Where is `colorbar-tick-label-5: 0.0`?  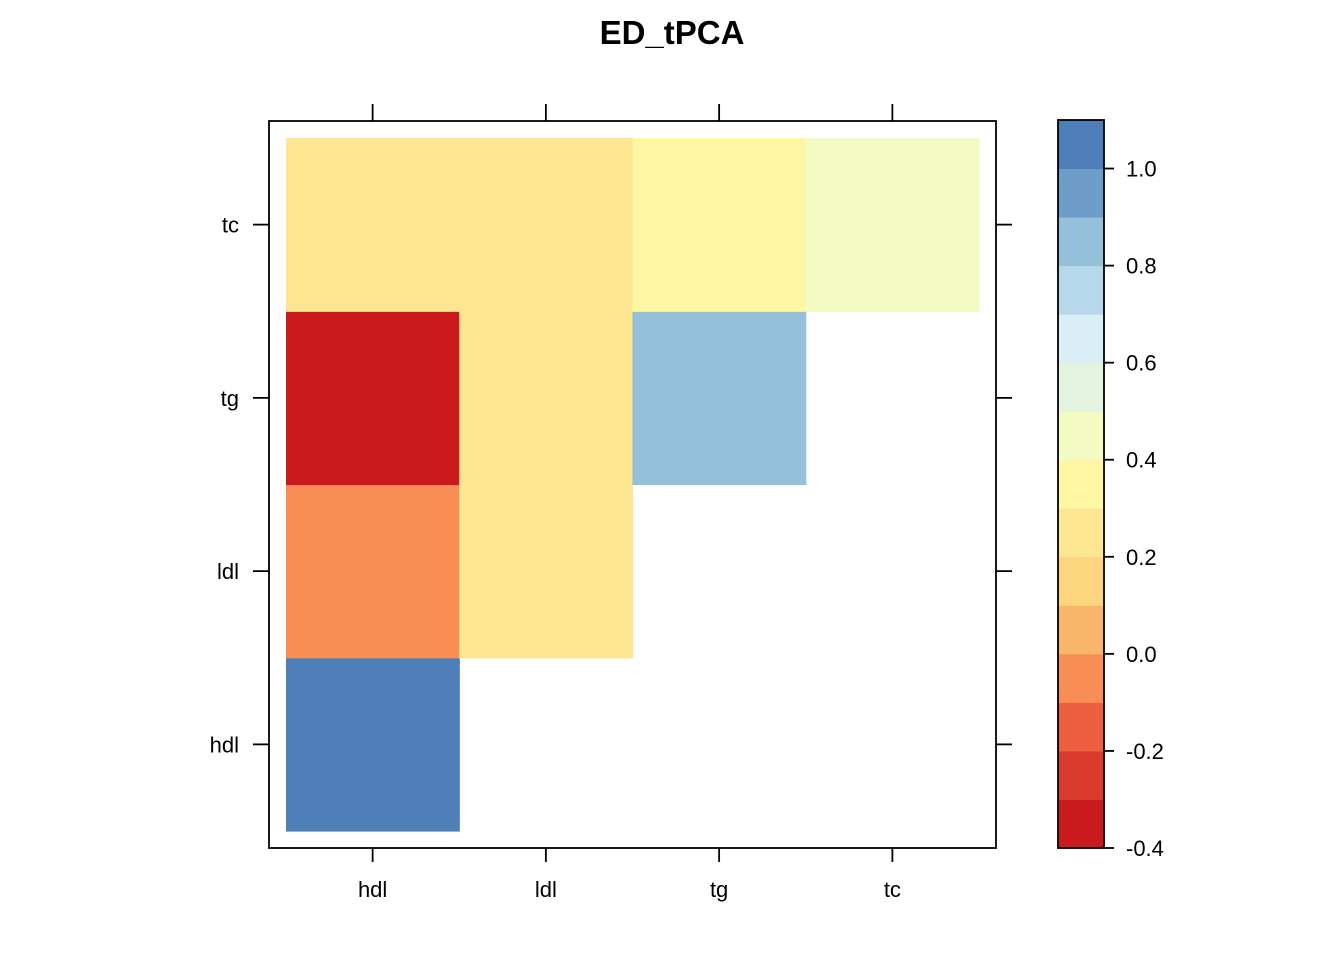
colorbar-tick-label-5: 0.0 is located at coordinates (1141, 654).